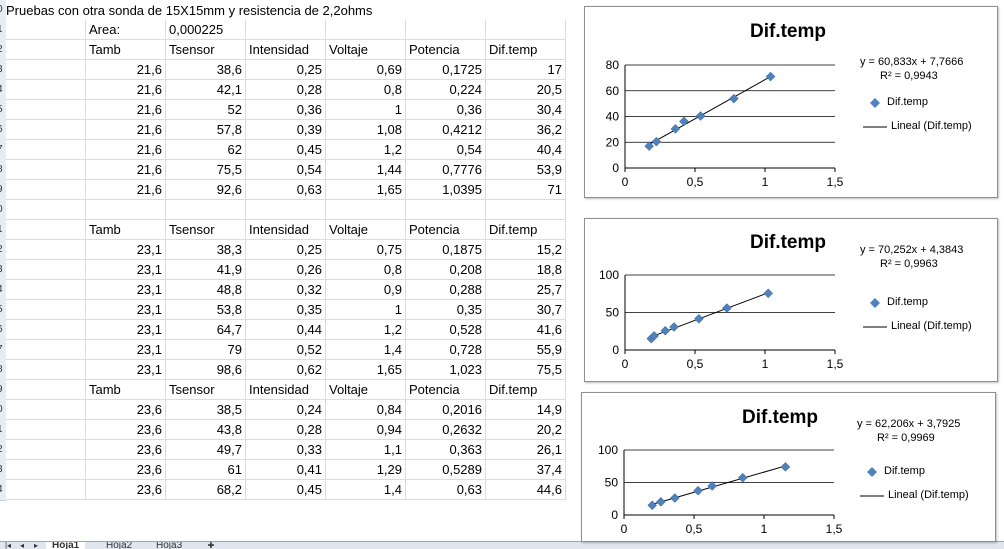  What do you see at coordinates (206, 270) in the screenshot?
I see `table-cell: 41,9` at bounding box center [206, 270].